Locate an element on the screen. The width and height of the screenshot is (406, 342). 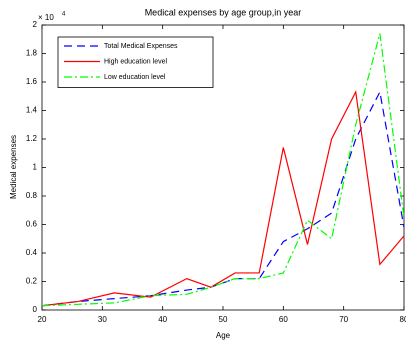
y-tick-label: 0.8 is located at coordinates (32, 195).